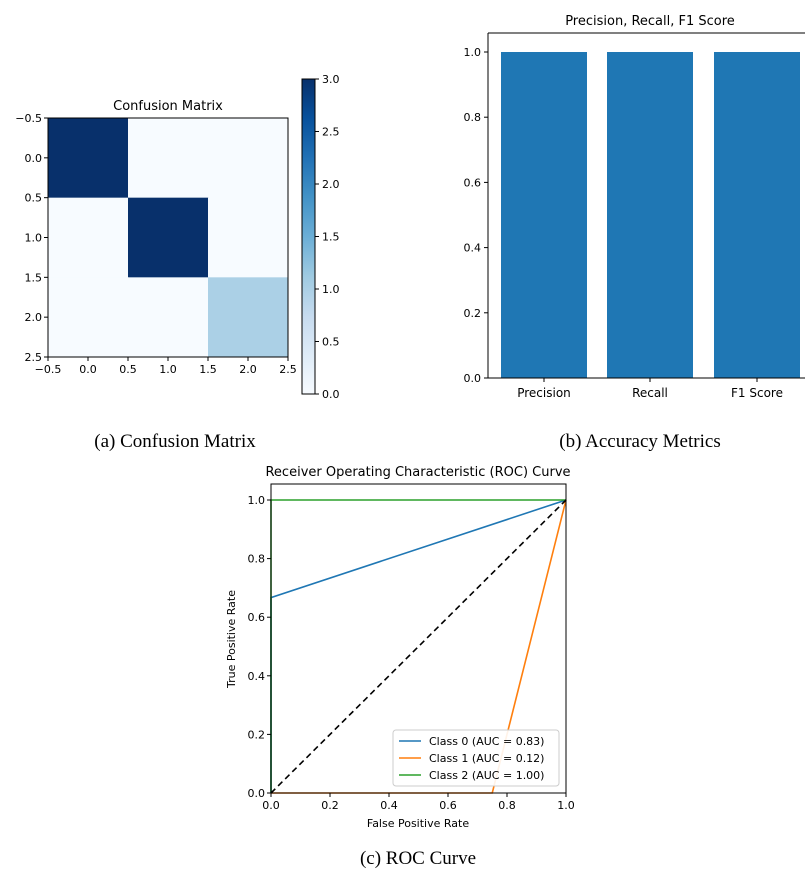 The height and width of the screenshot is (879, 805). Describe the element at coordinates (486, 741) in the screenshot. I see `legend-label-class-0: Class 0 (AUC = 0.83)` at that location.